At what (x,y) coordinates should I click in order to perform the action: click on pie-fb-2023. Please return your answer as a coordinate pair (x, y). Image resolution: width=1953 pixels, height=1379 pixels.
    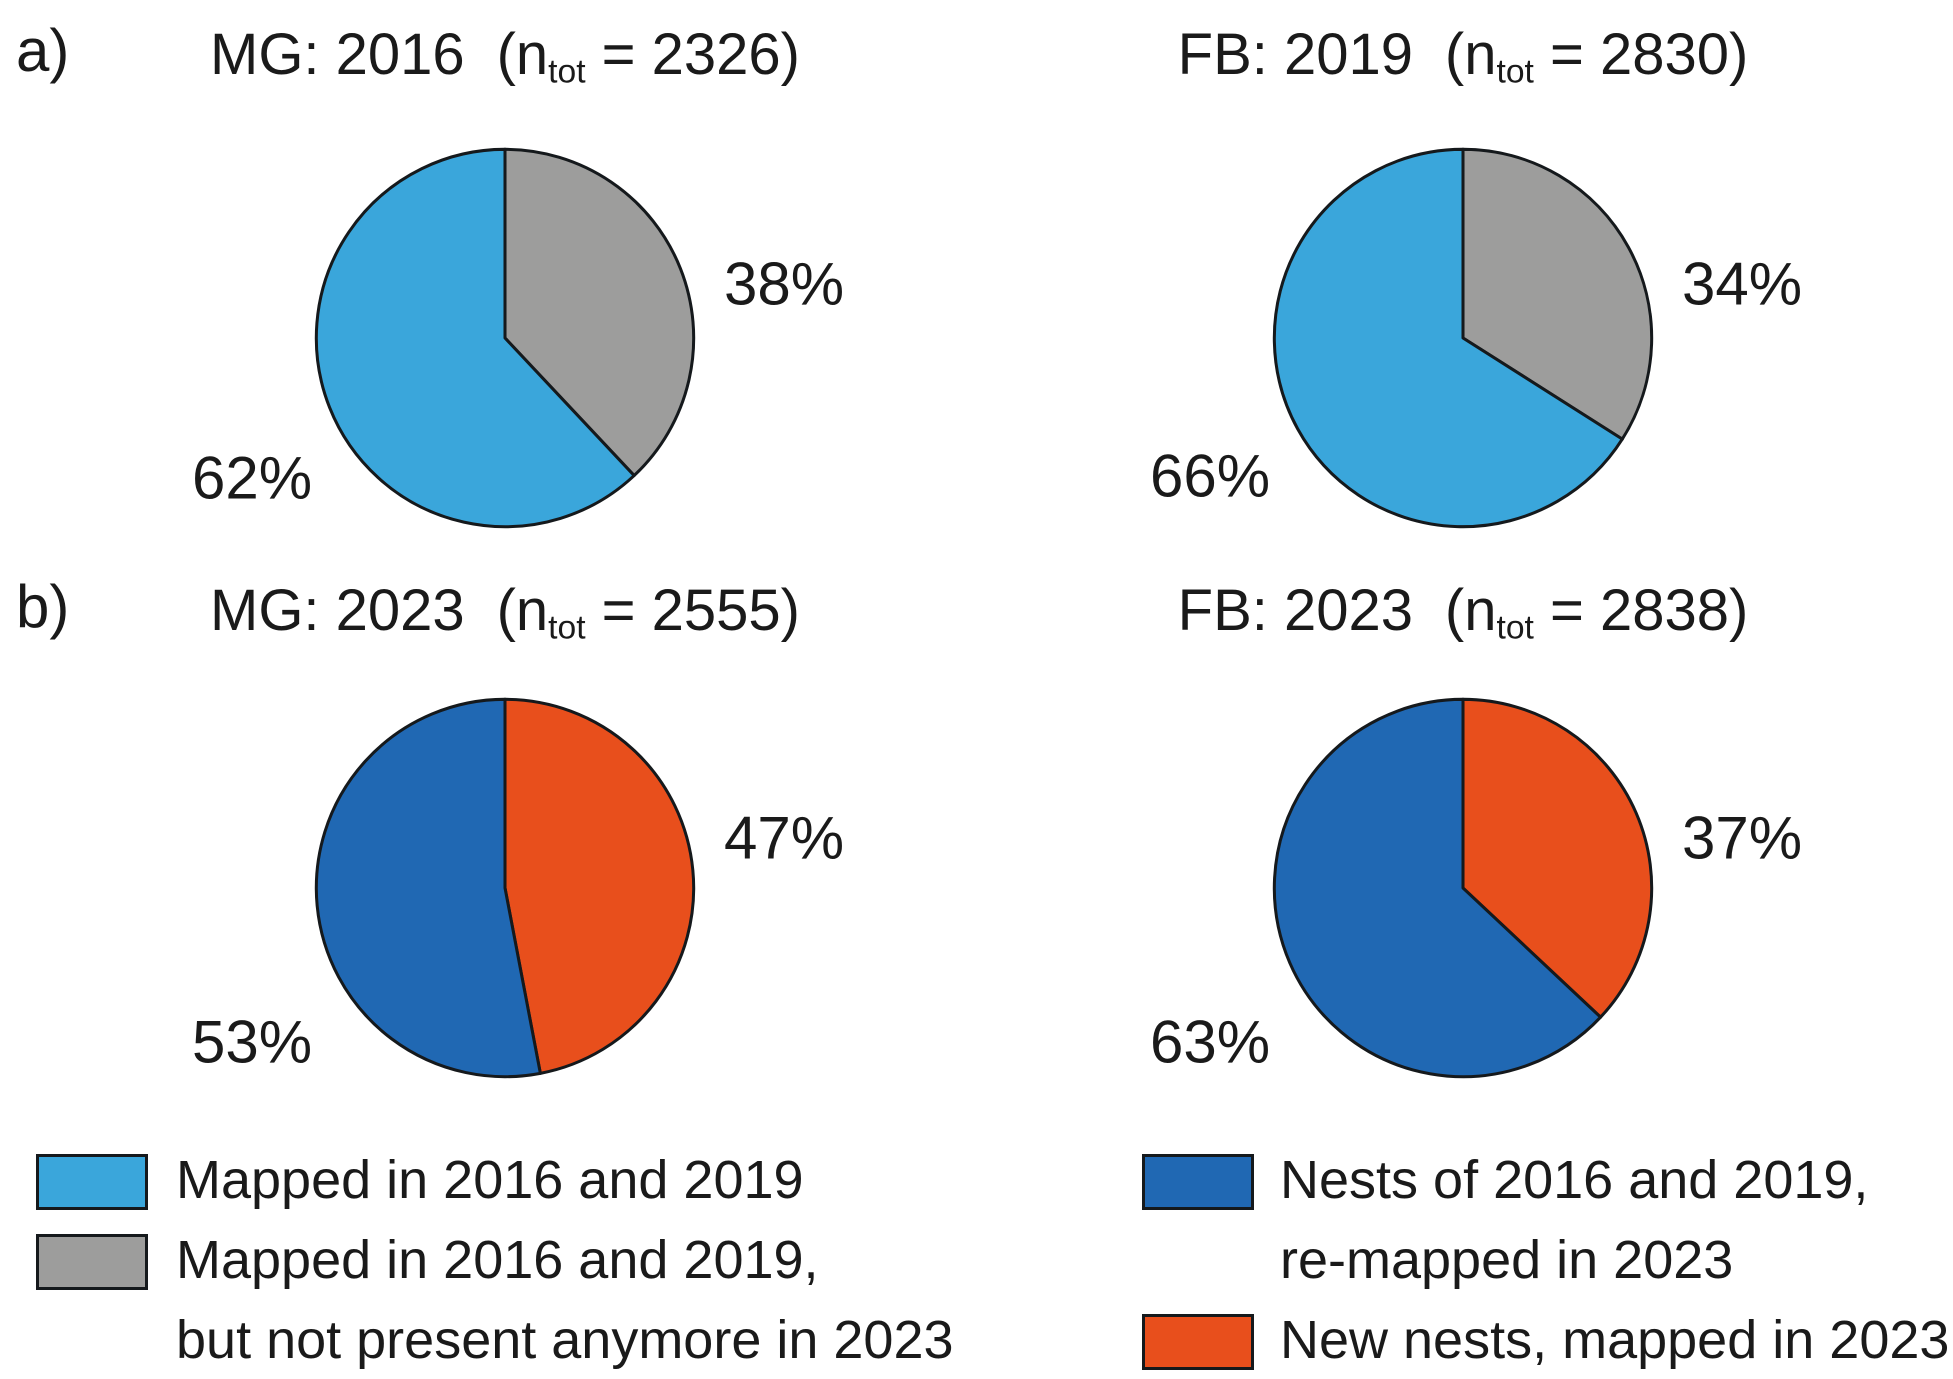
    Looking at the image, I should click on (1463, 888).